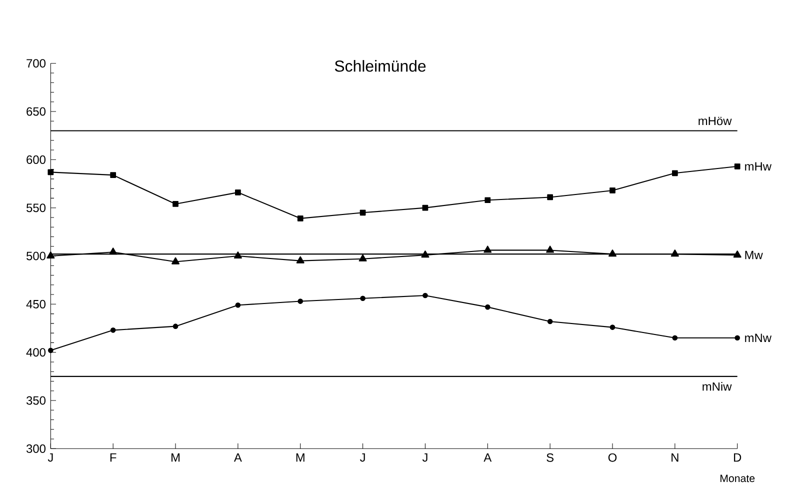 Image resolution: width=800 pixels, height=498 pixels. I want to click on chart-title: Schleimünde, so click(380, 66).